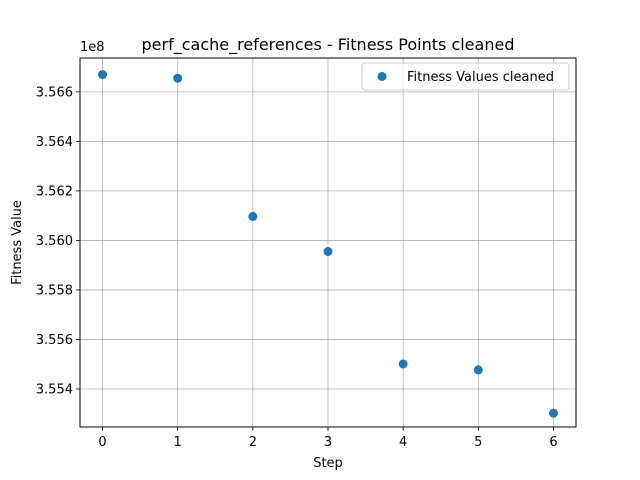  I want to click on x-tick-label: 6, so click(553, 442).